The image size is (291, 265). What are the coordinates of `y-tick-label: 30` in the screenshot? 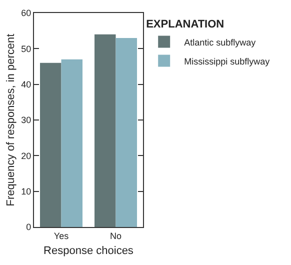 It's located at (26, 120).